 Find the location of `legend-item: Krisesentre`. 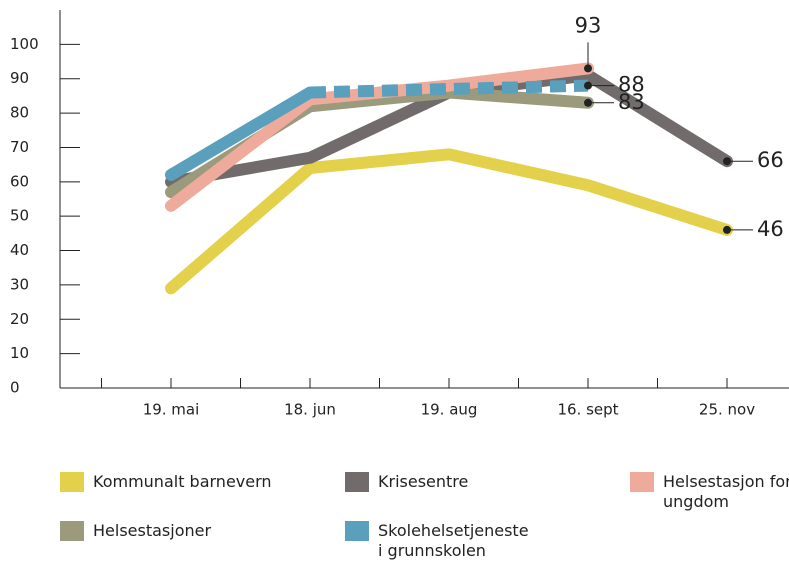

legend-item: Krisesentre is located at coordinates (431, 482).